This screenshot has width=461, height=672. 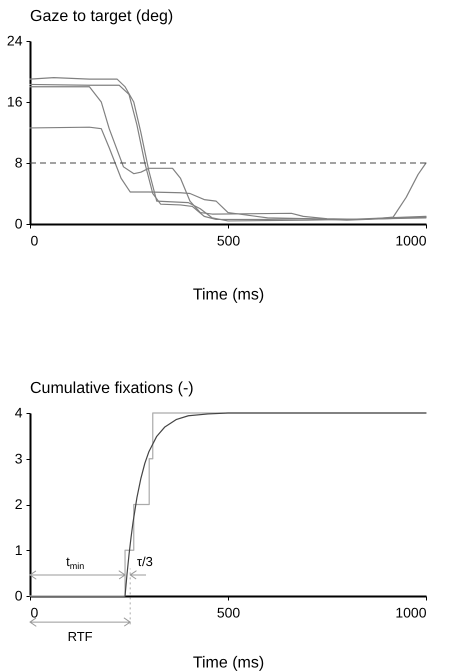 I want to click on y-tick-label: 3, so click(x=18, y=458).